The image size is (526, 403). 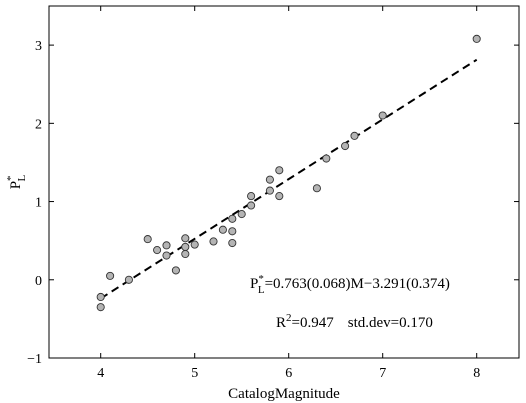 What do you see at coordinates (38, 203) in the screenshot?
I see `y-tick-label: 1` at bounding box center [38, 203].